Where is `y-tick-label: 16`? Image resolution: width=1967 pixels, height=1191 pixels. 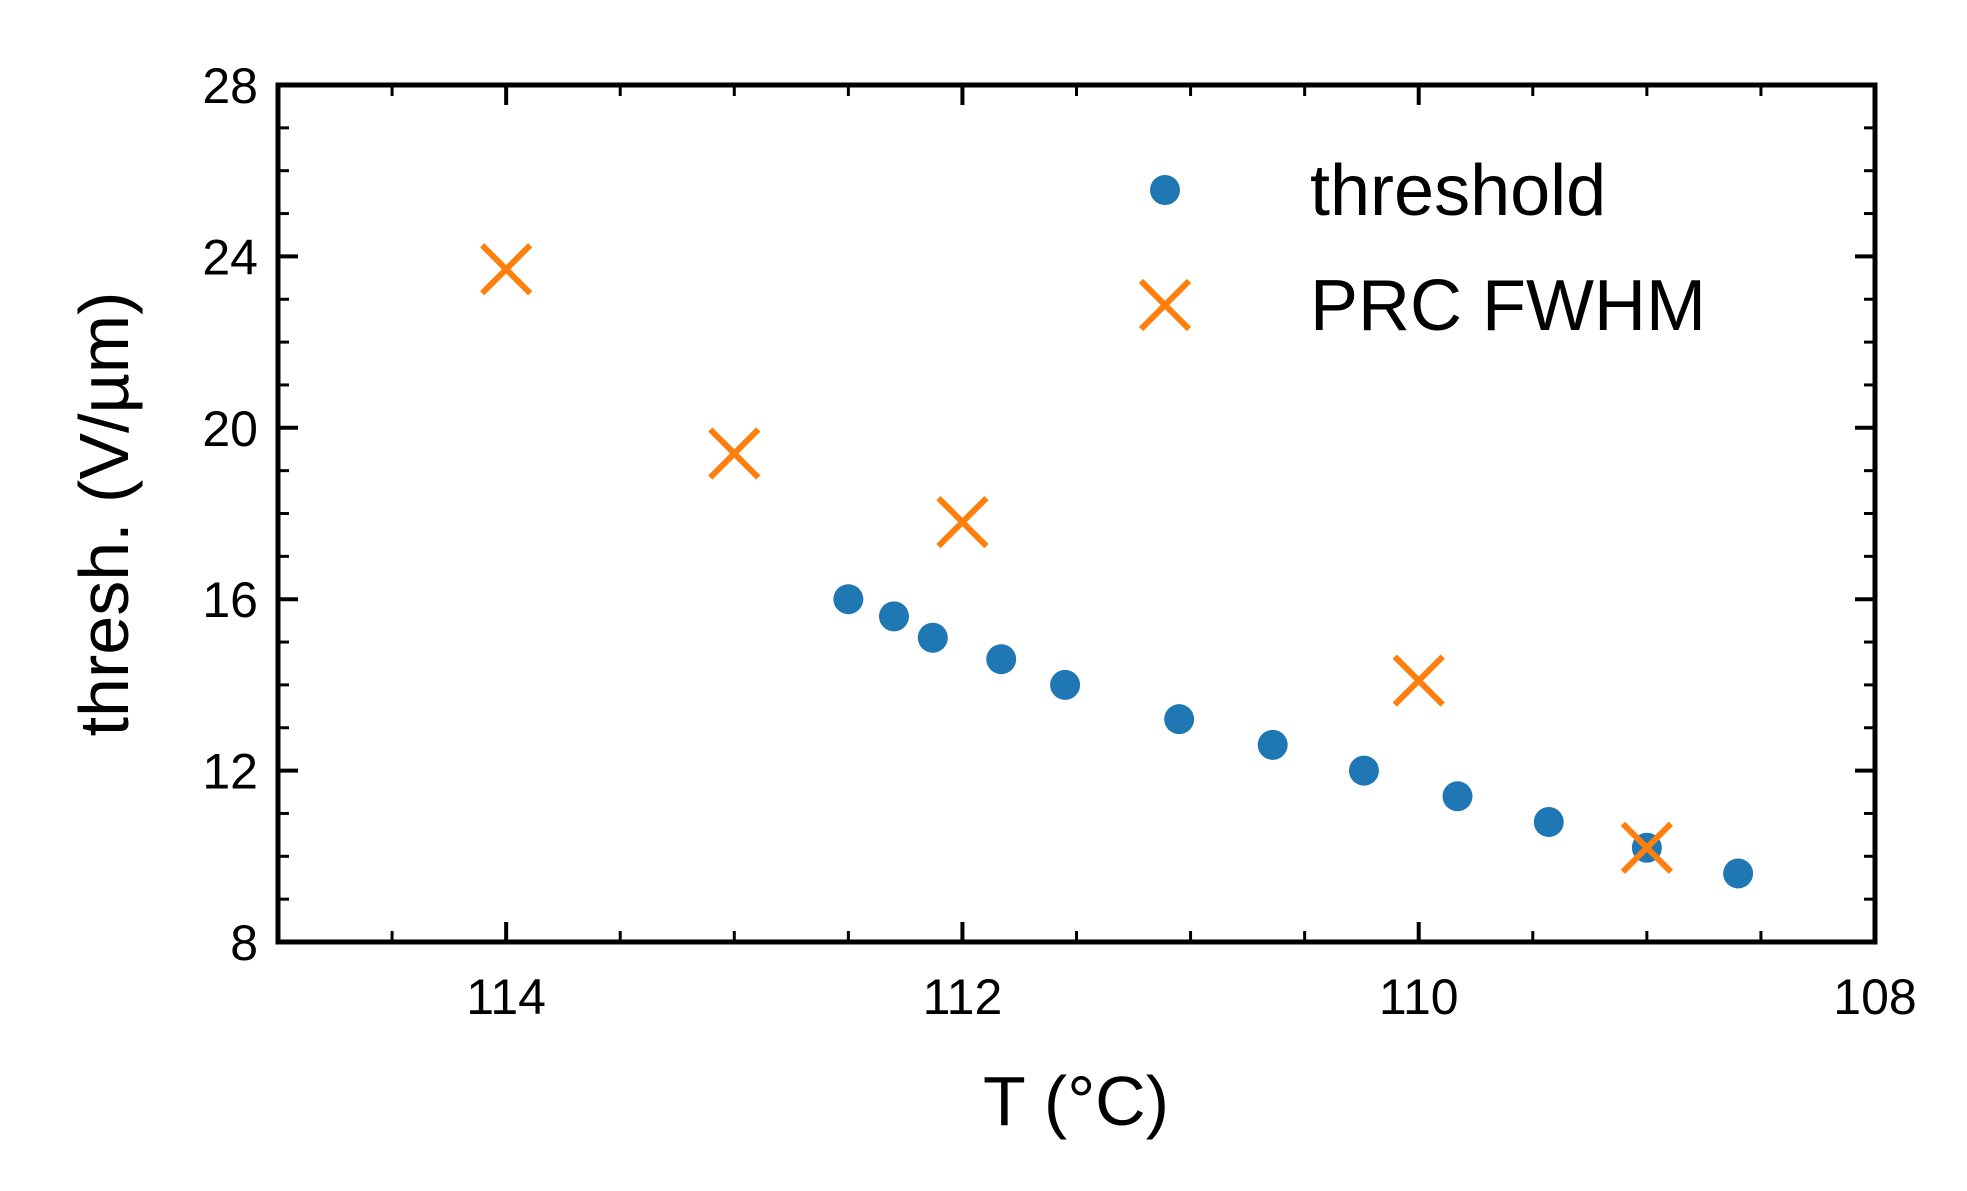
y-tick-label: 16 is located at coordinates (230, 600).